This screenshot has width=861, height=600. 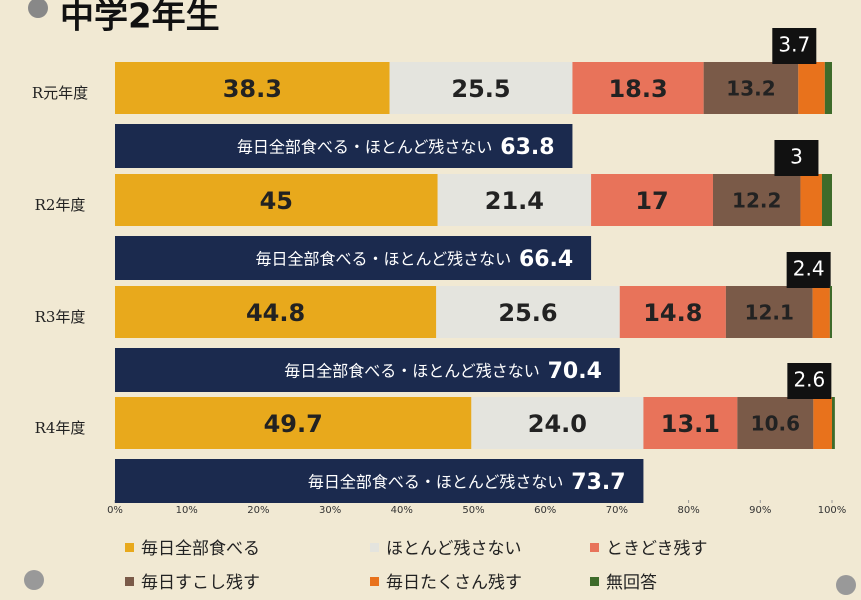 What do you see at coordinates (200, 583) in the screenshot?
I see `legend-label: 毎日すこし残す` at bounding box center [200, 583].